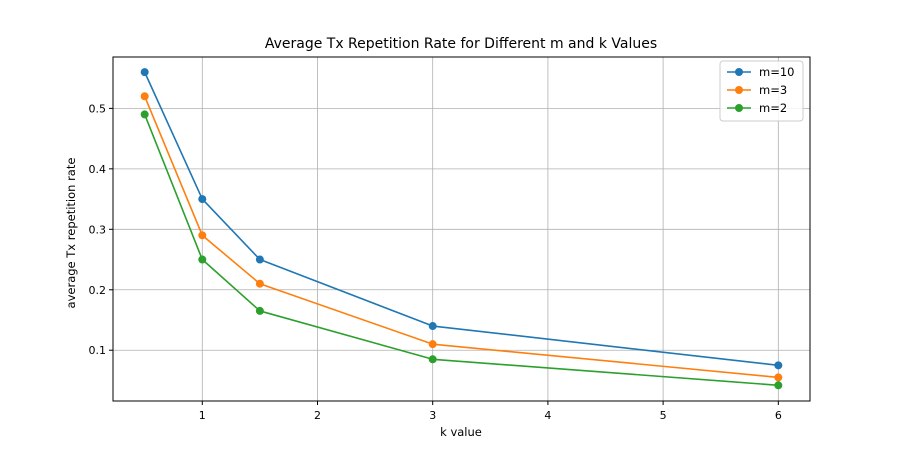 This screenshot has height=450, width=900. What do you see at coordinates (773, 90) in the screenshot?
I see `legend-label-1: m=3` at bounding box center [773, 90].